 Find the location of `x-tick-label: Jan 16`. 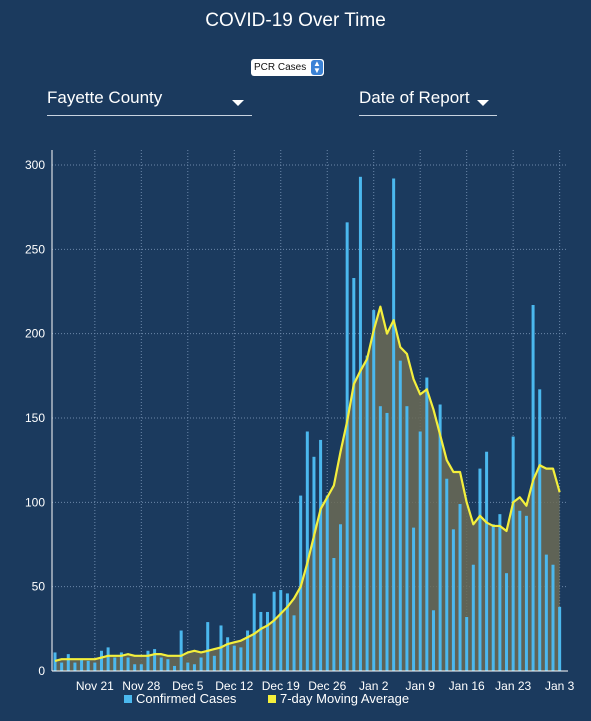

x-tick-label: Jan 16 is located at coordinates (467, 686).